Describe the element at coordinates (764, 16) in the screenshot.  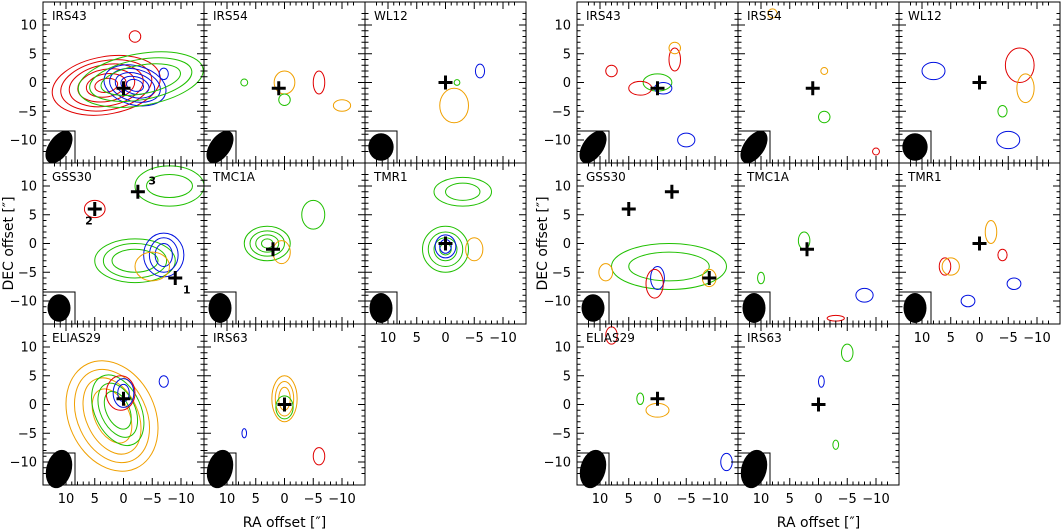
I see `panel-label: IRS54` at that location.